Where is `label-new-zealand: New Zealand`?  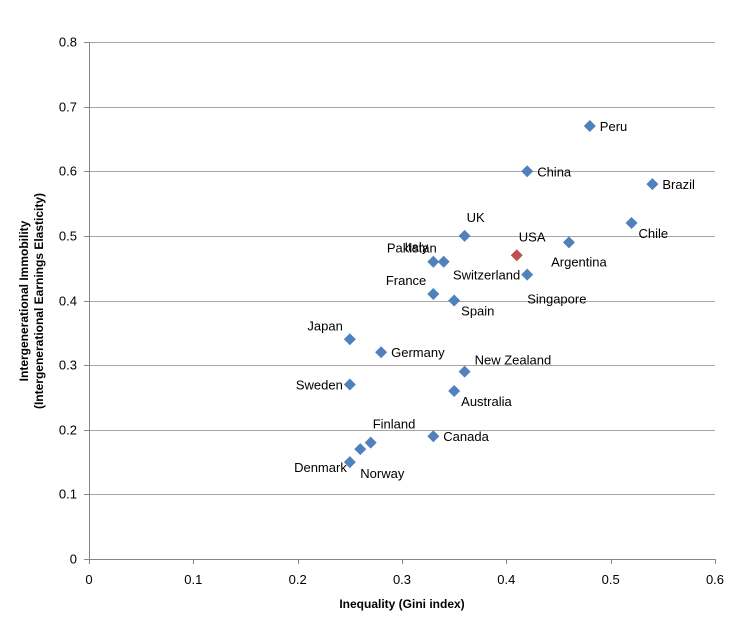
label-new-zealand: New Zealand is located at coordinates (513, 360).